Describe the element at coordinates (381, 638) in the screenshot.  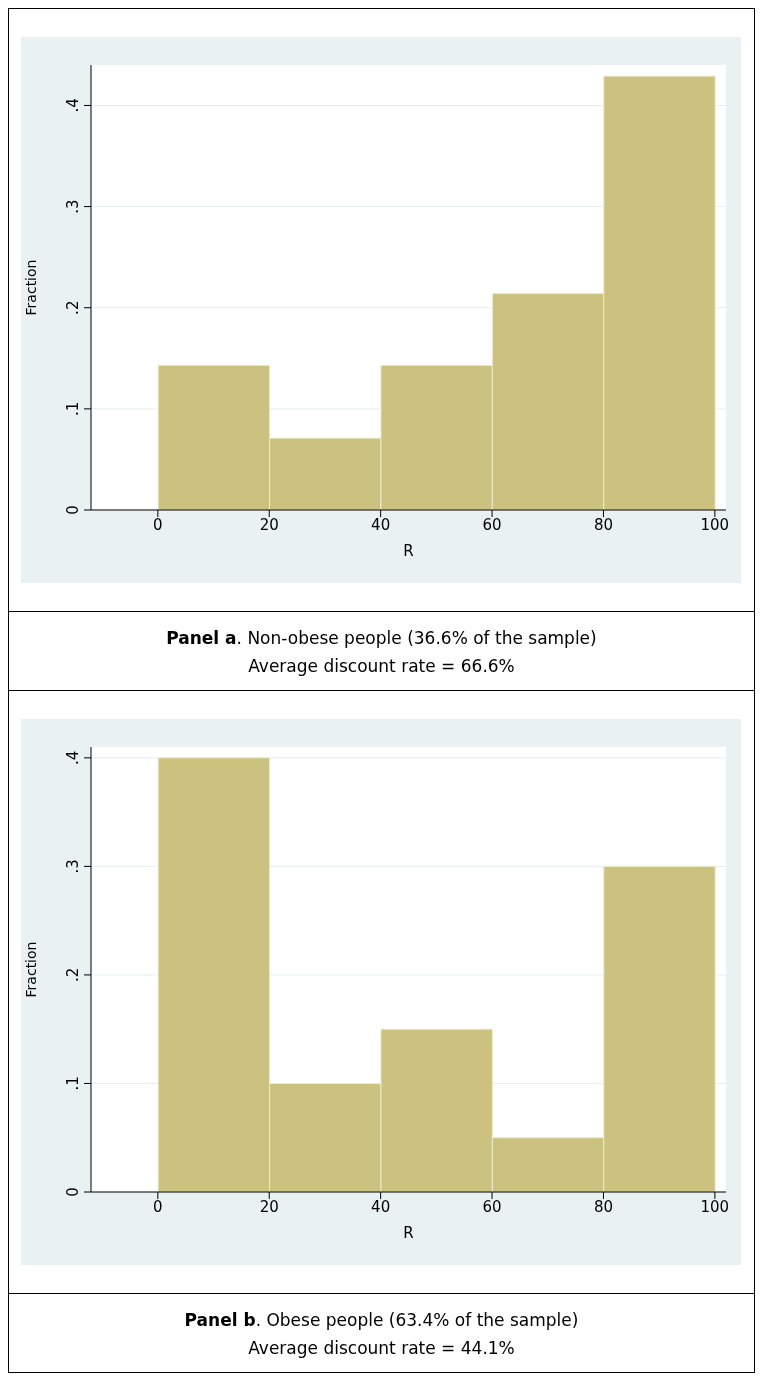
I see `text: Panel a. Non-obese people (36.6% of the sample)` at that location.